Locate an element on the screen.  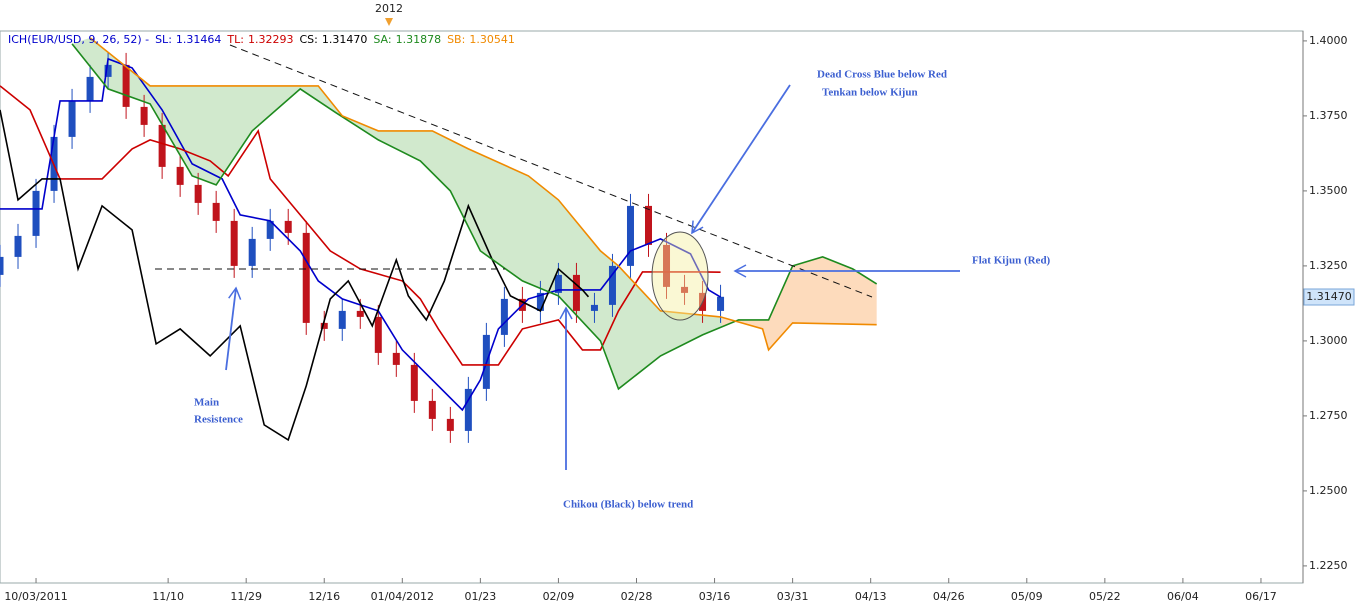
x-tick-label: 03/31 is located at coordinates (793, 596).